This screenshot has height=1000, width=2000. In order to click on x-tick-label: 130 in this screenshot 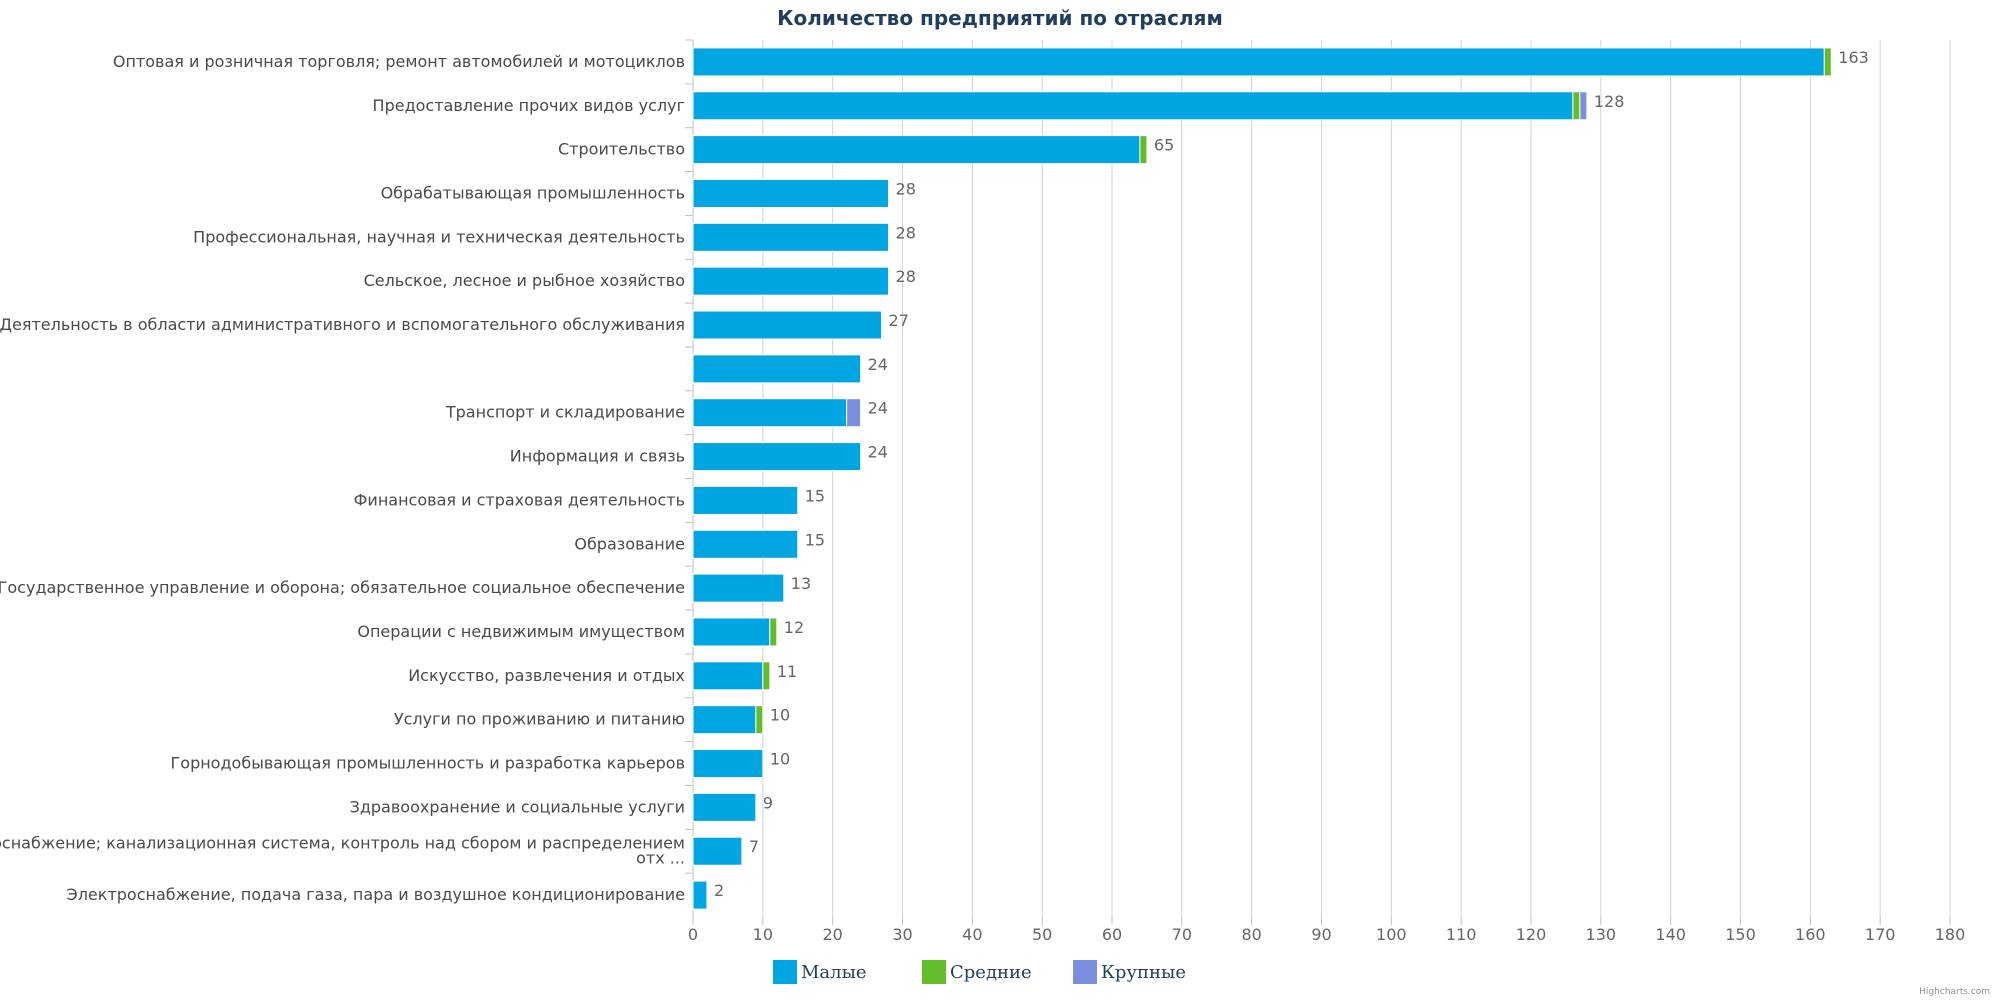, I will do `click(1601, 934)`.